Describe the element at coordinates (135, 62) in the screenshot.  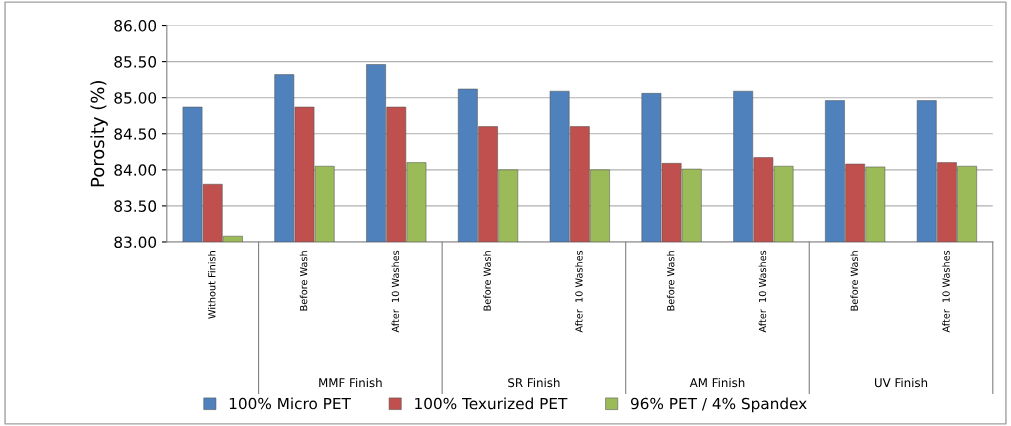
I see `y-tick-label: 85.50` at that location.